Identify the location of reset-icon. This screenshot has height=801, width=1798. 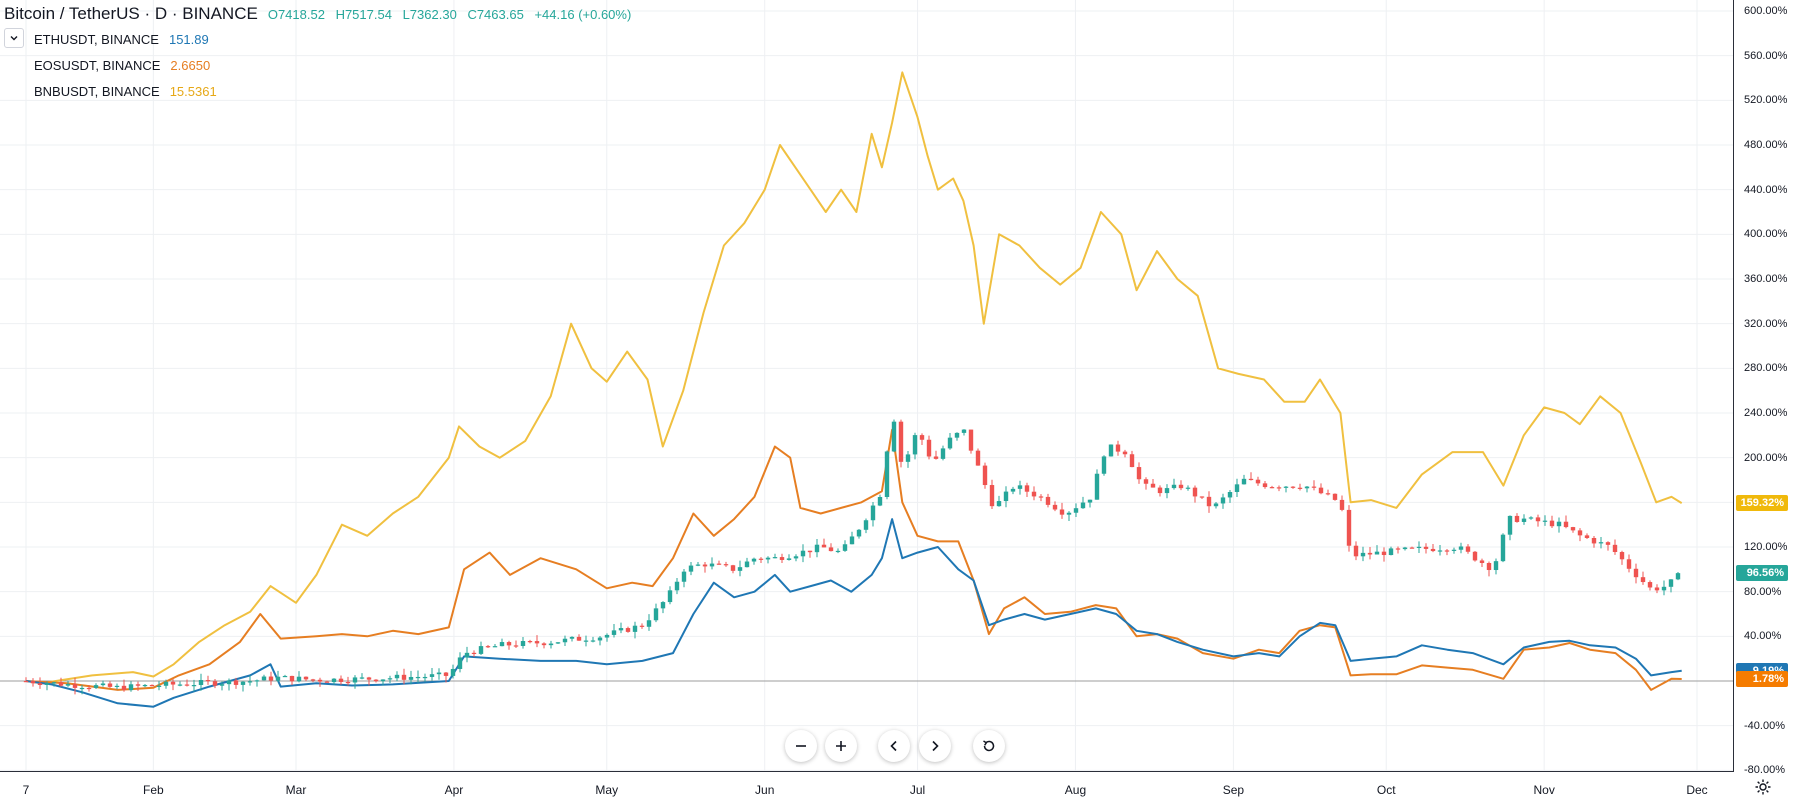
(989, 746).